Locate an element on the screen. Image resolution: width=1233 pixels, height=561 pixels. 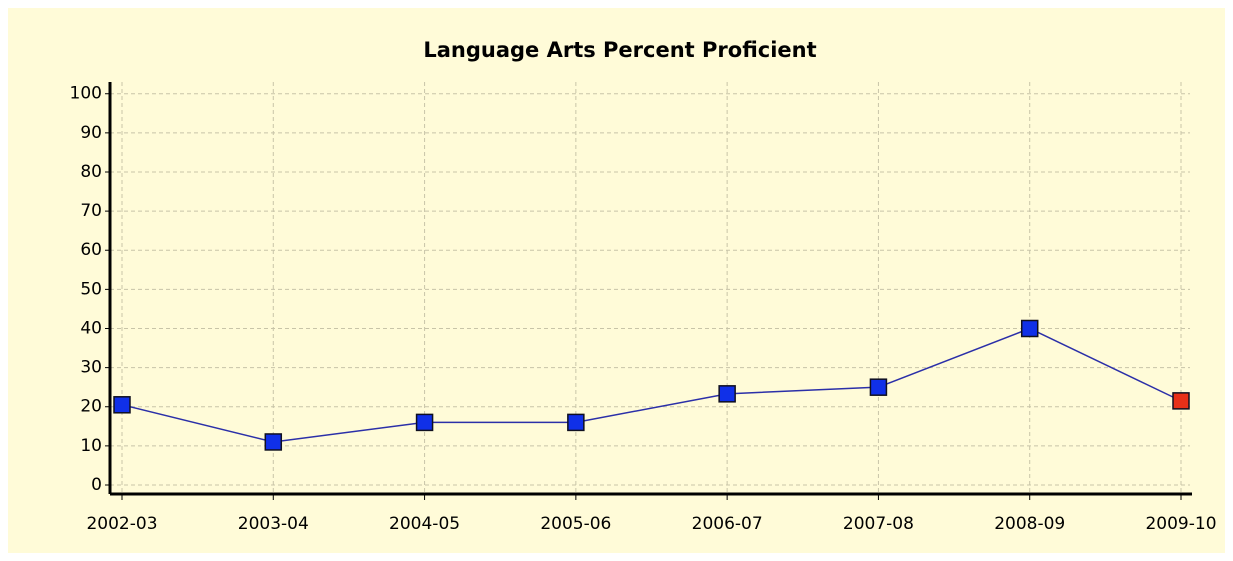
y-tick-label: 0 is located at coordinates (96, 485).